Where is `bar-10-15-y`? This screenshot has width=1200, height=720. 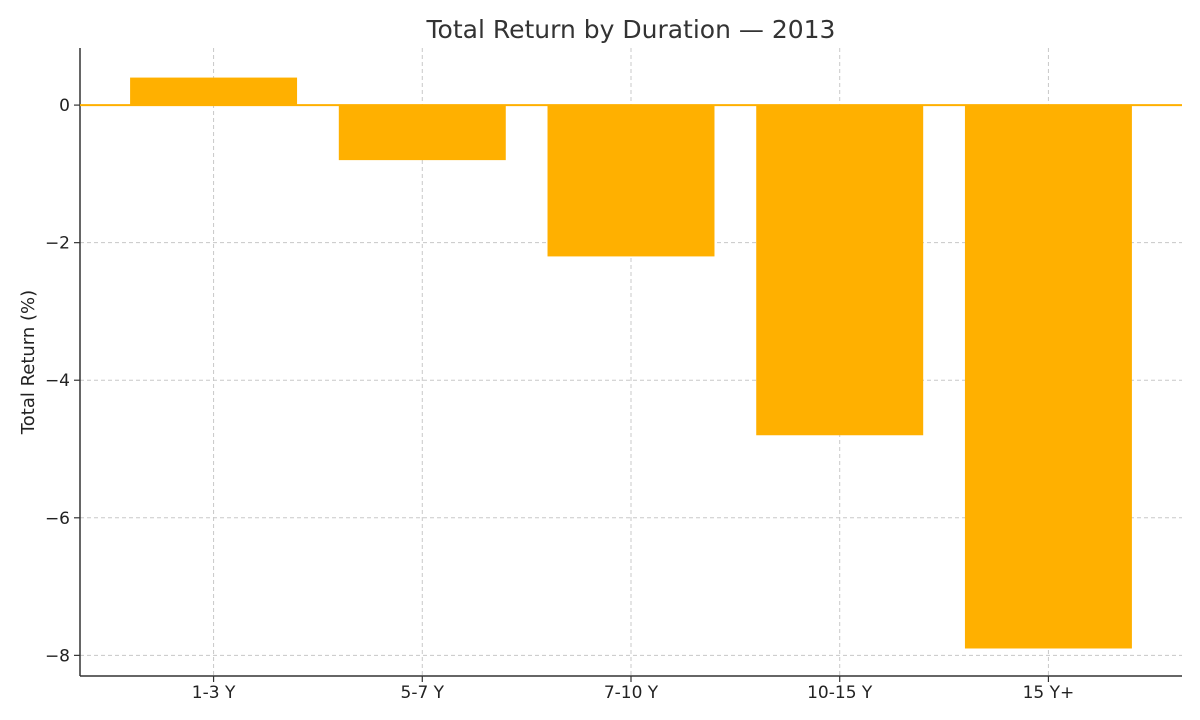
bar-10-15-y is located at coordinates (840, 270).